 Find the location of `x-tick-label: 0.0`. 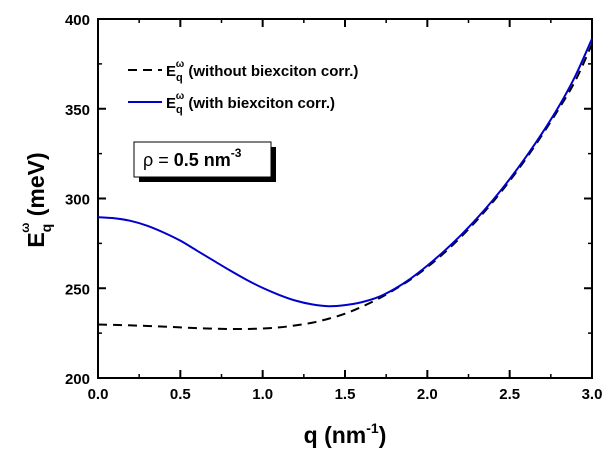

x-tick-label: 0.0 is located at coordinates (98, 394).